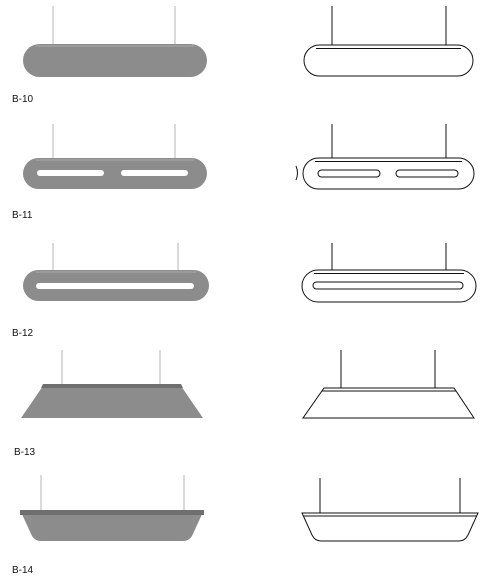  Describe the element at coordinates (154, 173) in the screenshot. I see `slot-right` at that location.